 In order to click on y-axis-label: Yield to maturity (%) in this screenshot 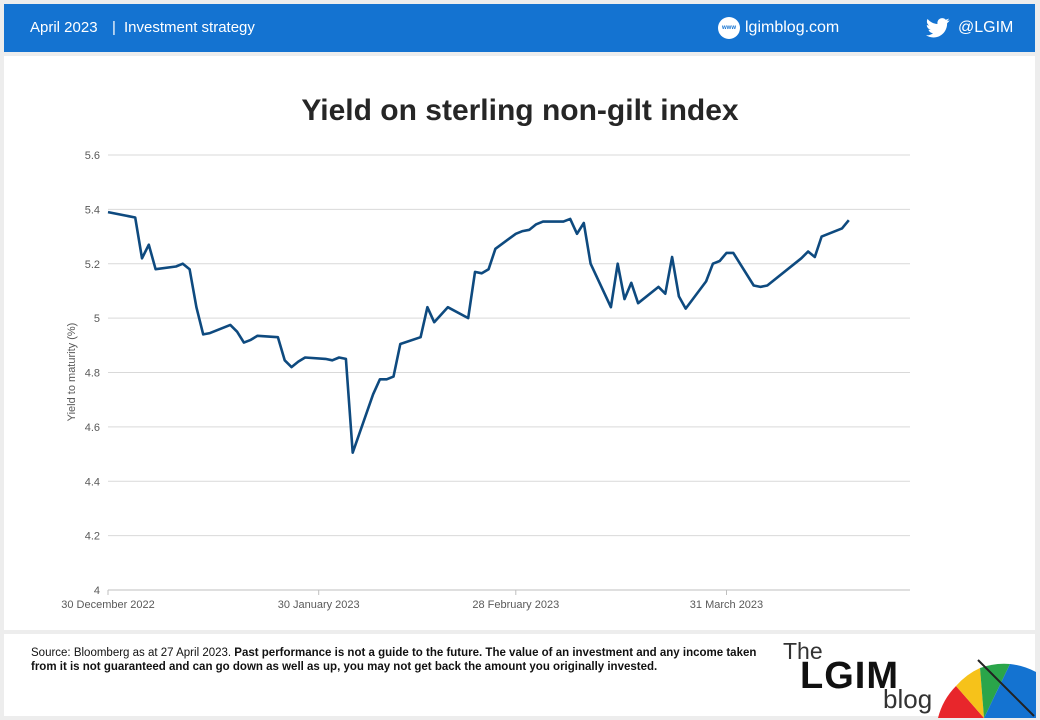, I will do `click(72, 372)`.